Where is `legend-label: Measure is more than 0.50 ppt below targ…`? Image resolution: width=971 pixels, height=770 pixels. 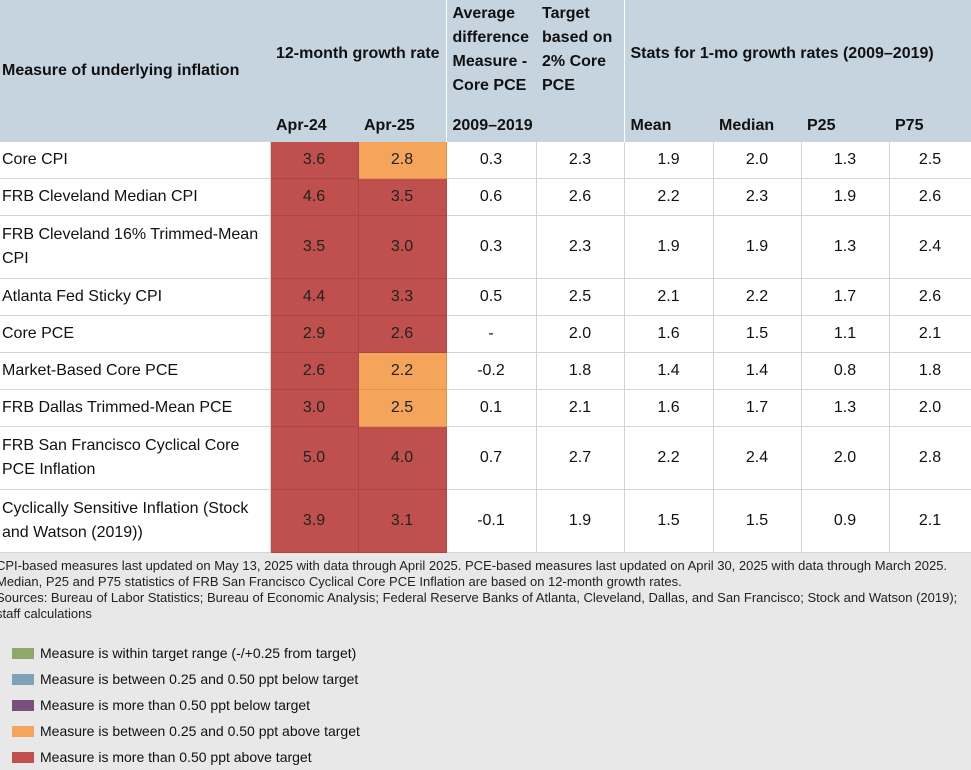 legend-label: Measure is more than 0.50 ppt below targ… is located at coordinates (175, 705).